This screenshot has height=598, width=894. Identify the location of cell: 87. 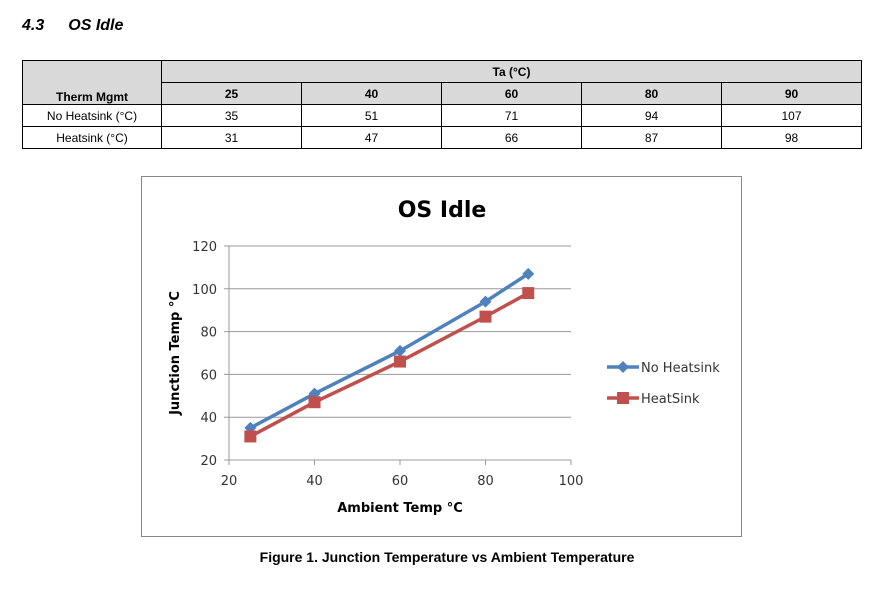
(651, 137).